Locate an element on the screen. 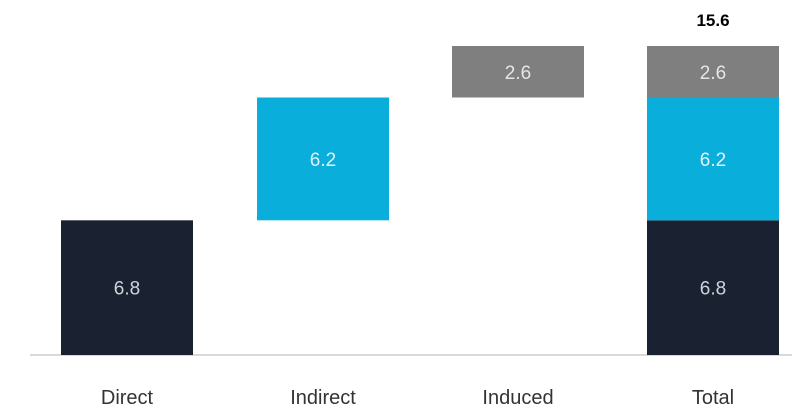  value-label-indirect-1: 6.2 is located at coordinates (323, 160).